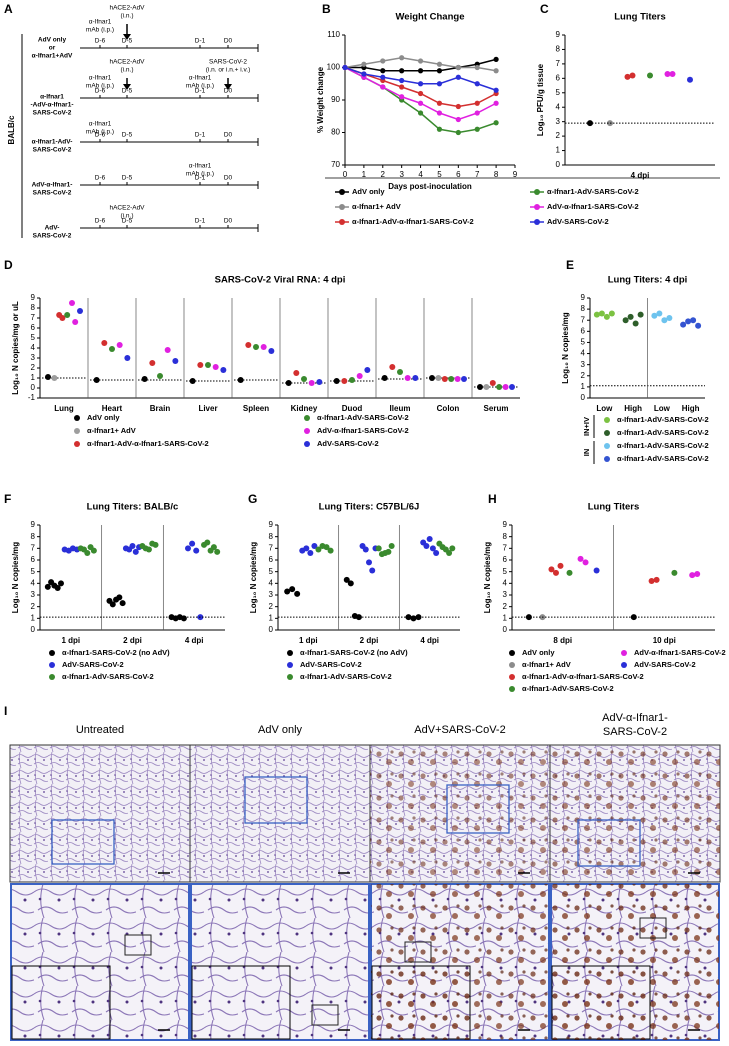  Describe the element at coordinates (127, 208) in the screenshot. I see `note: hACE2-AdV` at that location.